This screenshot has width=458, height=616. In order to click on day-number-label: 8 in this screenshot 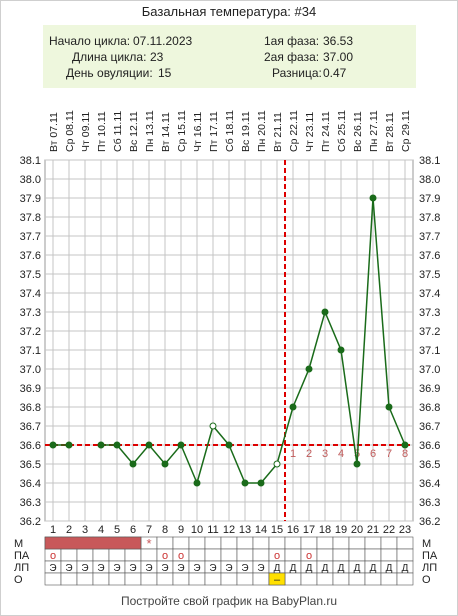, I will do `click(165, 530)`.